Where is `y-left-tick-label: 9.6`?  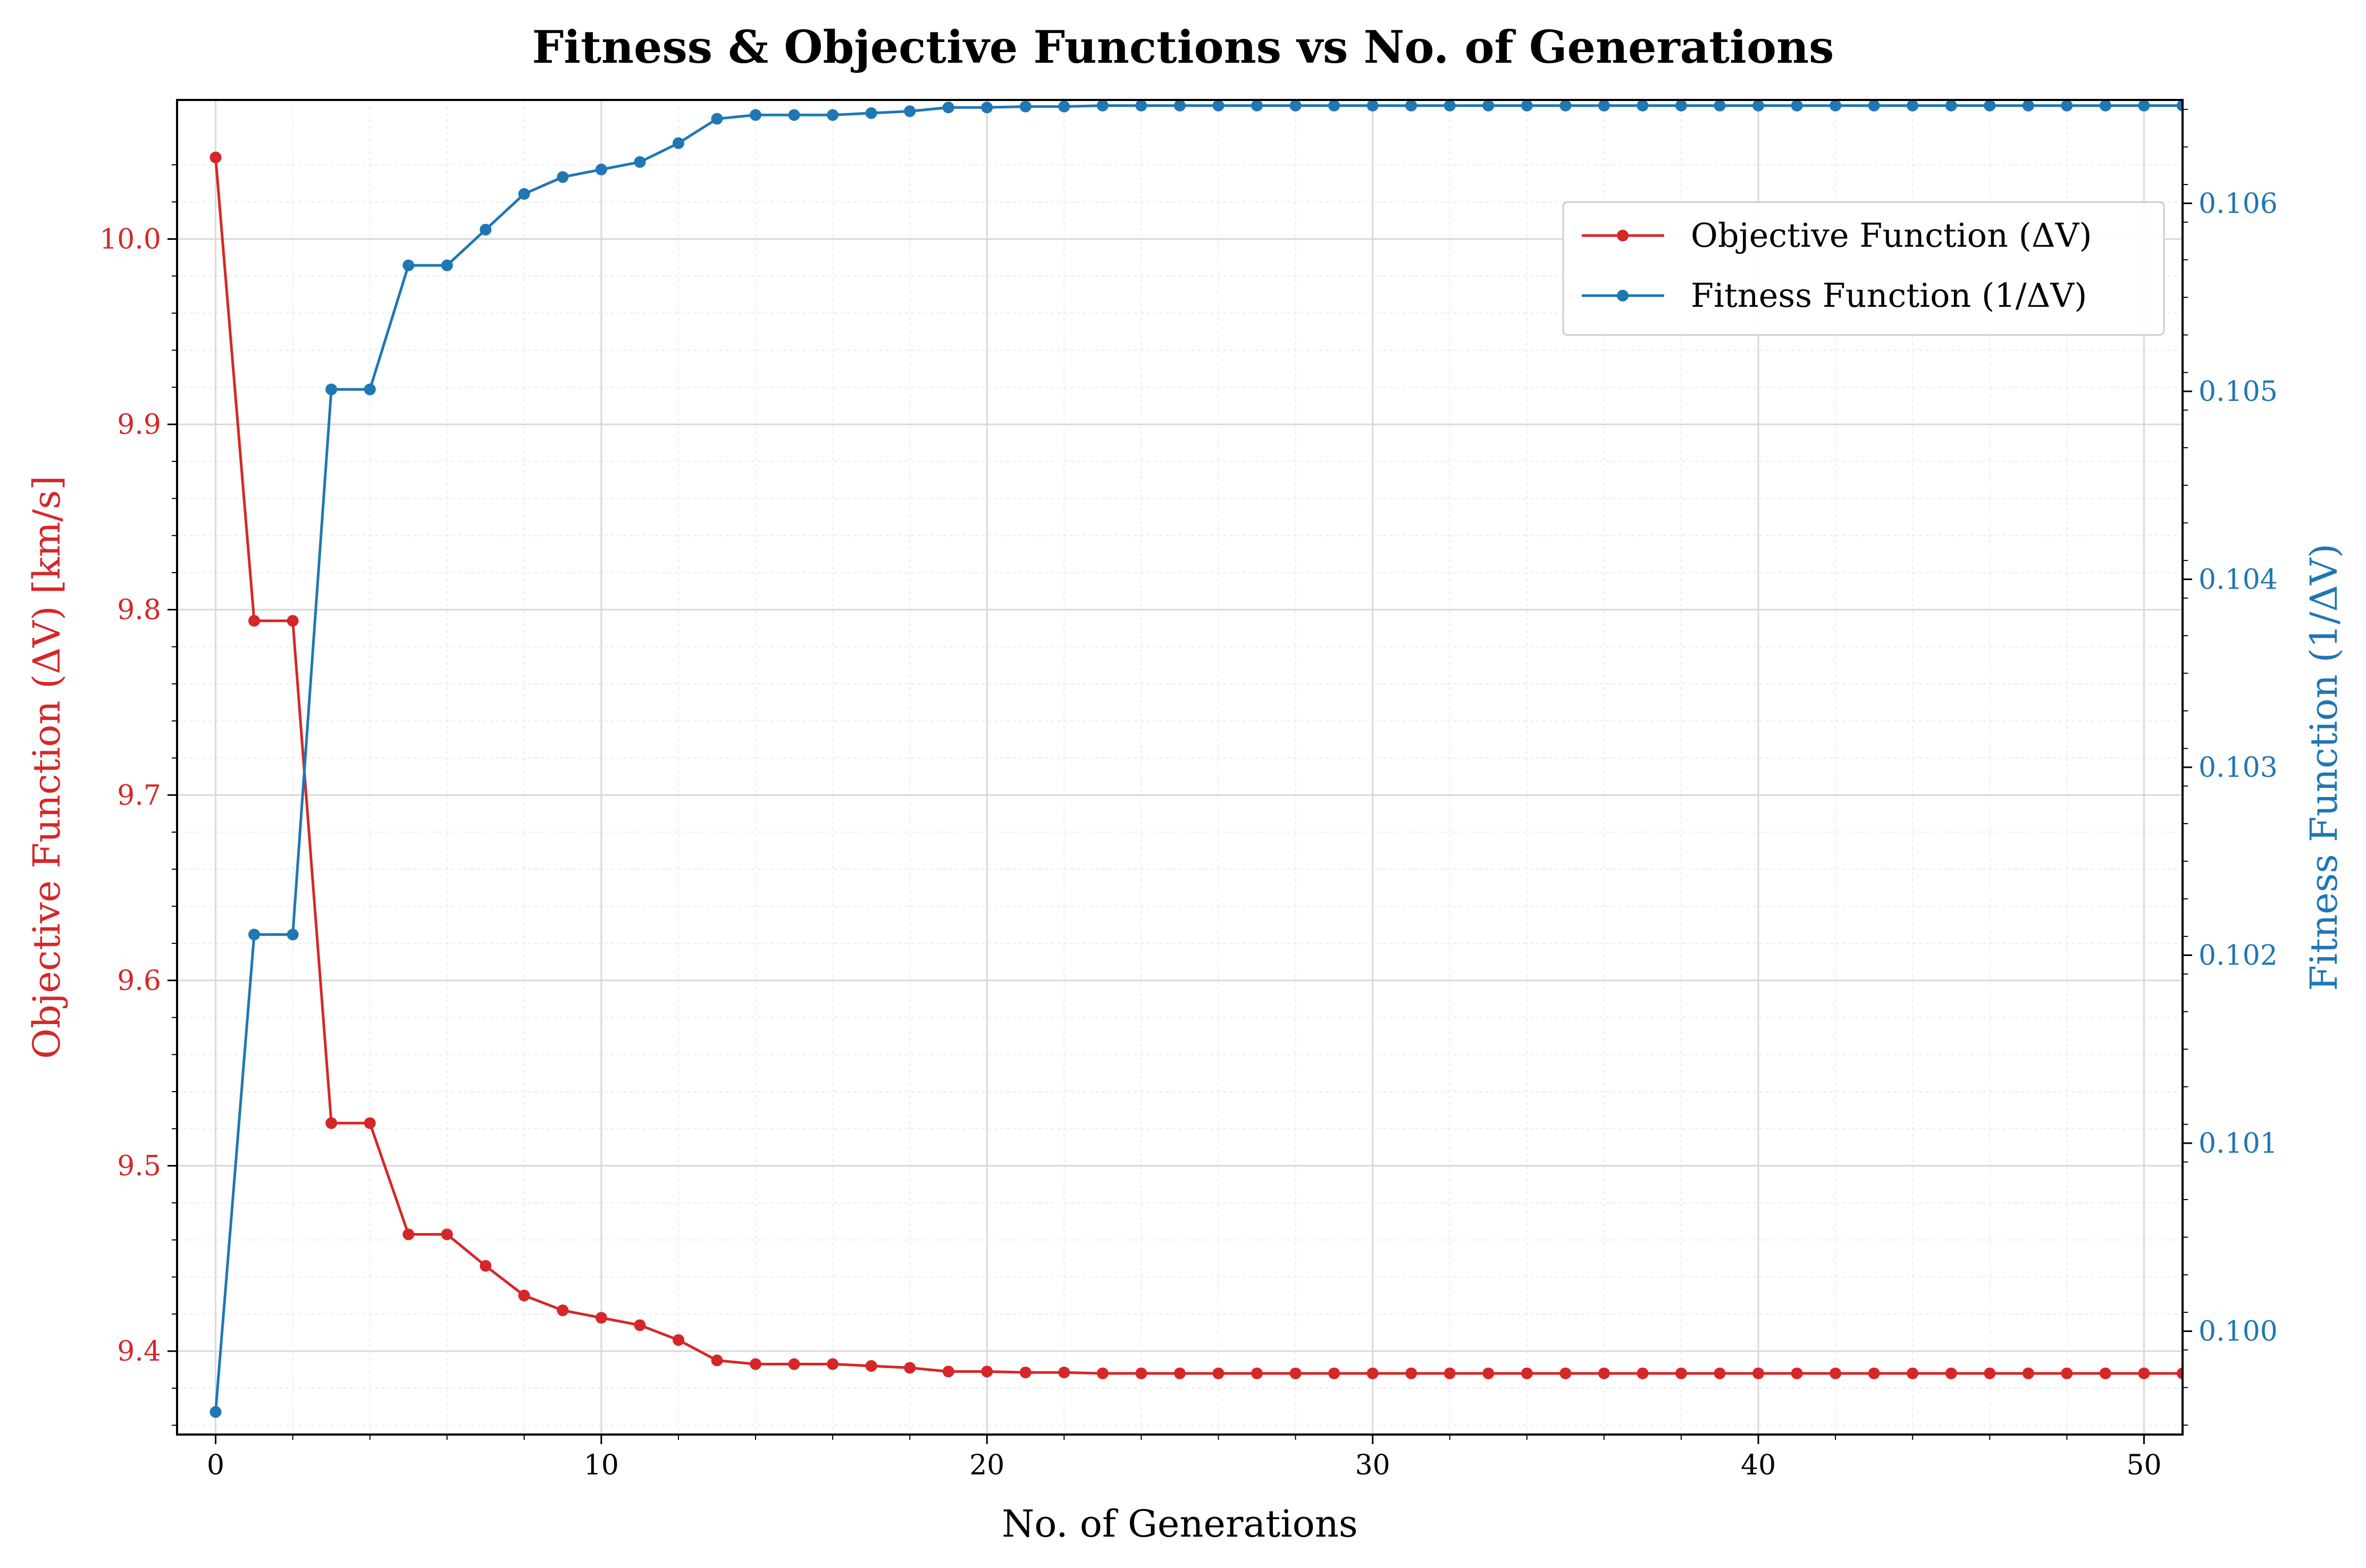
y-left-tick-label: 9.6 is located at coordinates (139, 981).